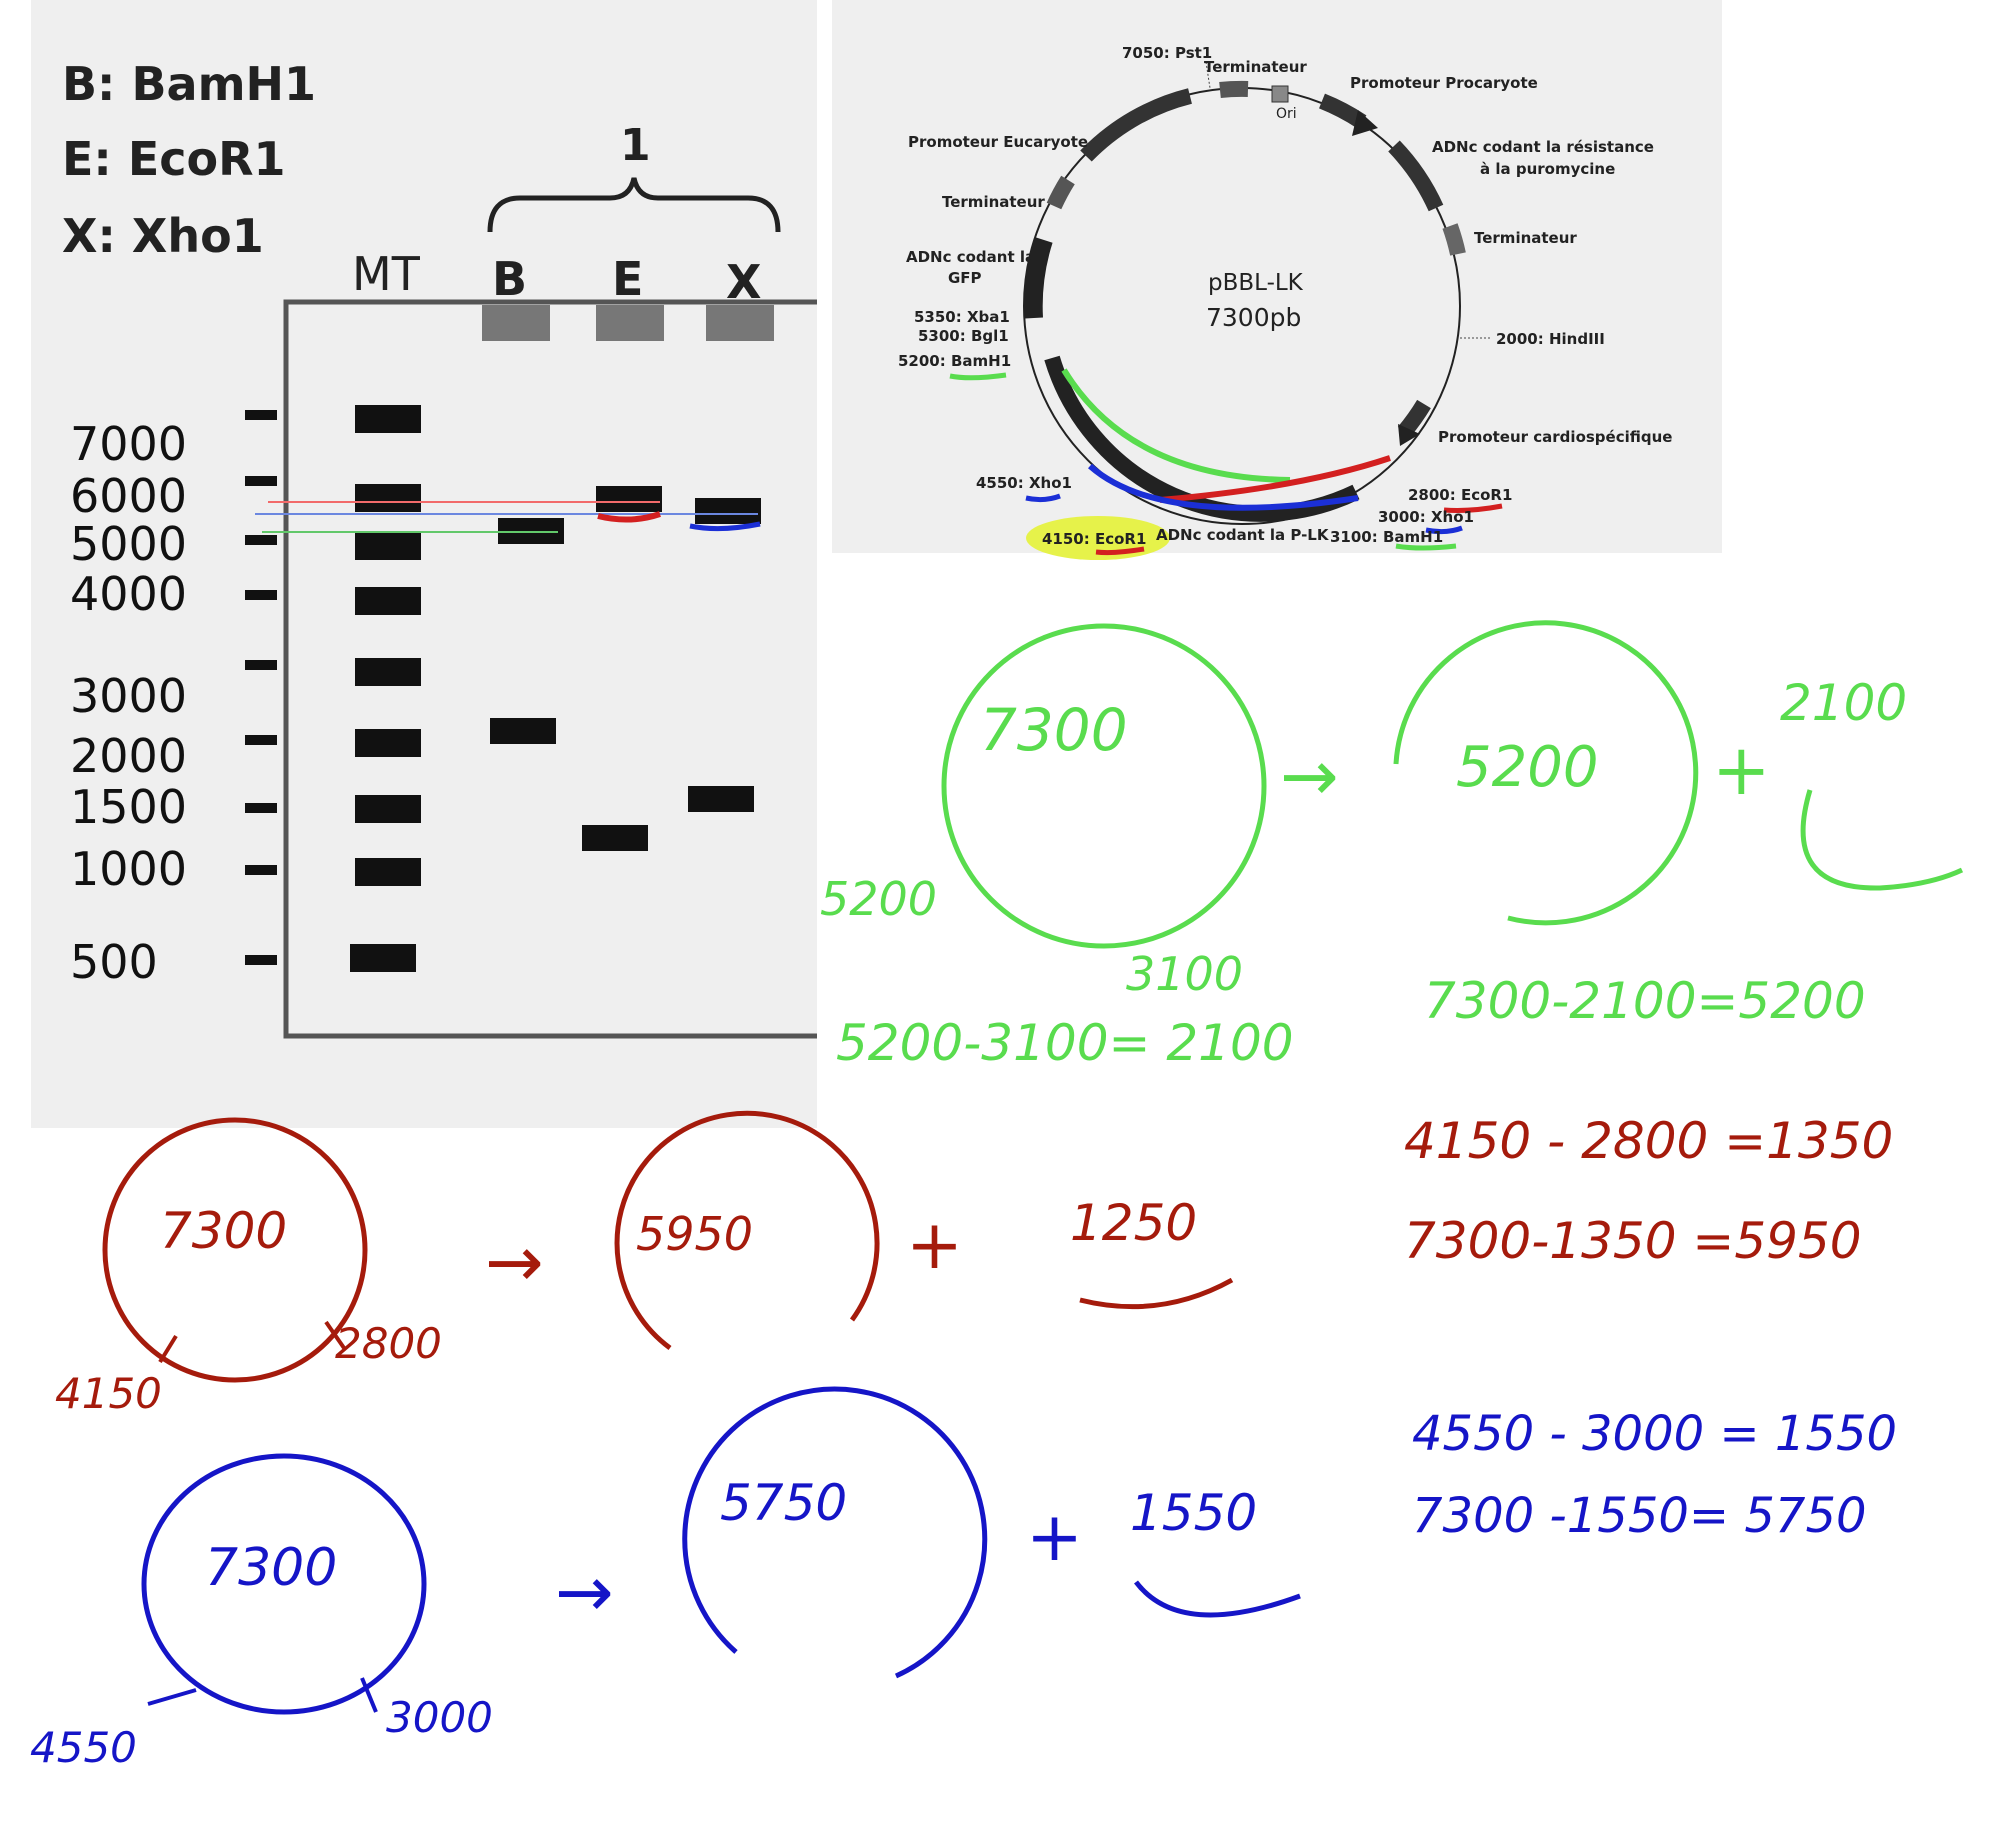 The width and height of the screenshot is (2004, 1822). I want to click on label-plk: ADNc codant la P-LK, so click(1243, 535).